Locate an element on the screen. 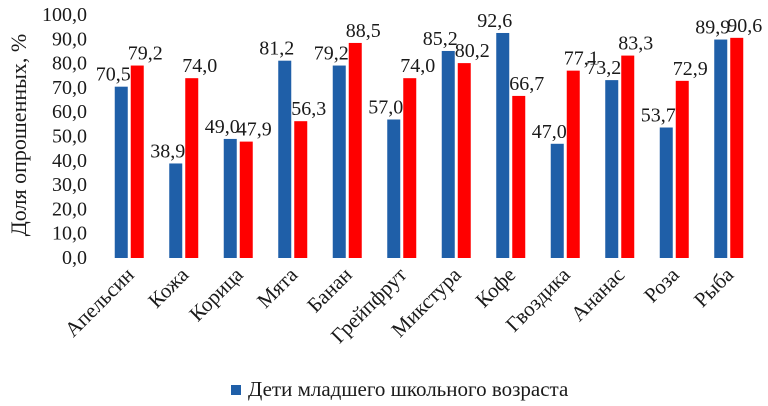  y-tick-label: 40,0 is located at coordinates (69, 161).